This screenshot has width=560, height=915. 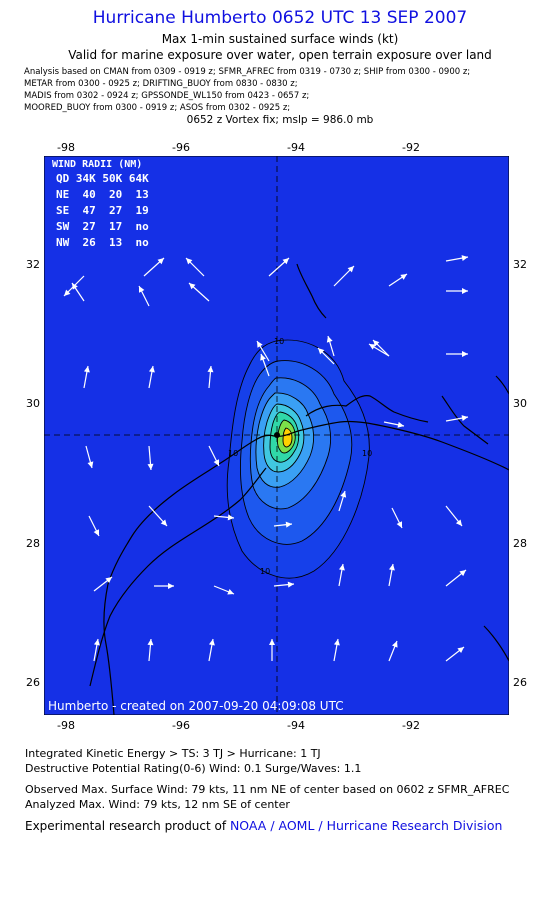 What do you see at coordinates (102, 194) in the screenshot?
I see `wind-radii-row-ne: NE 40 20 13` at bounding box center [102, 194].